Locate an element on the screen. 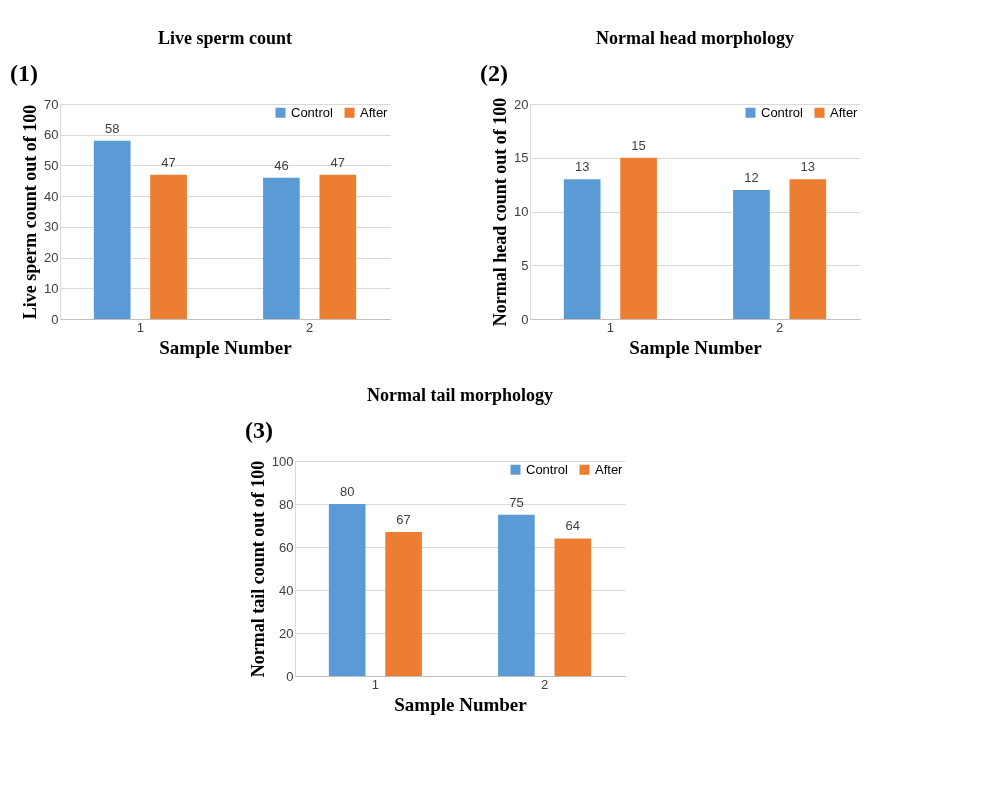  y-tick-label: 15 is located at coordinates (521, 158).